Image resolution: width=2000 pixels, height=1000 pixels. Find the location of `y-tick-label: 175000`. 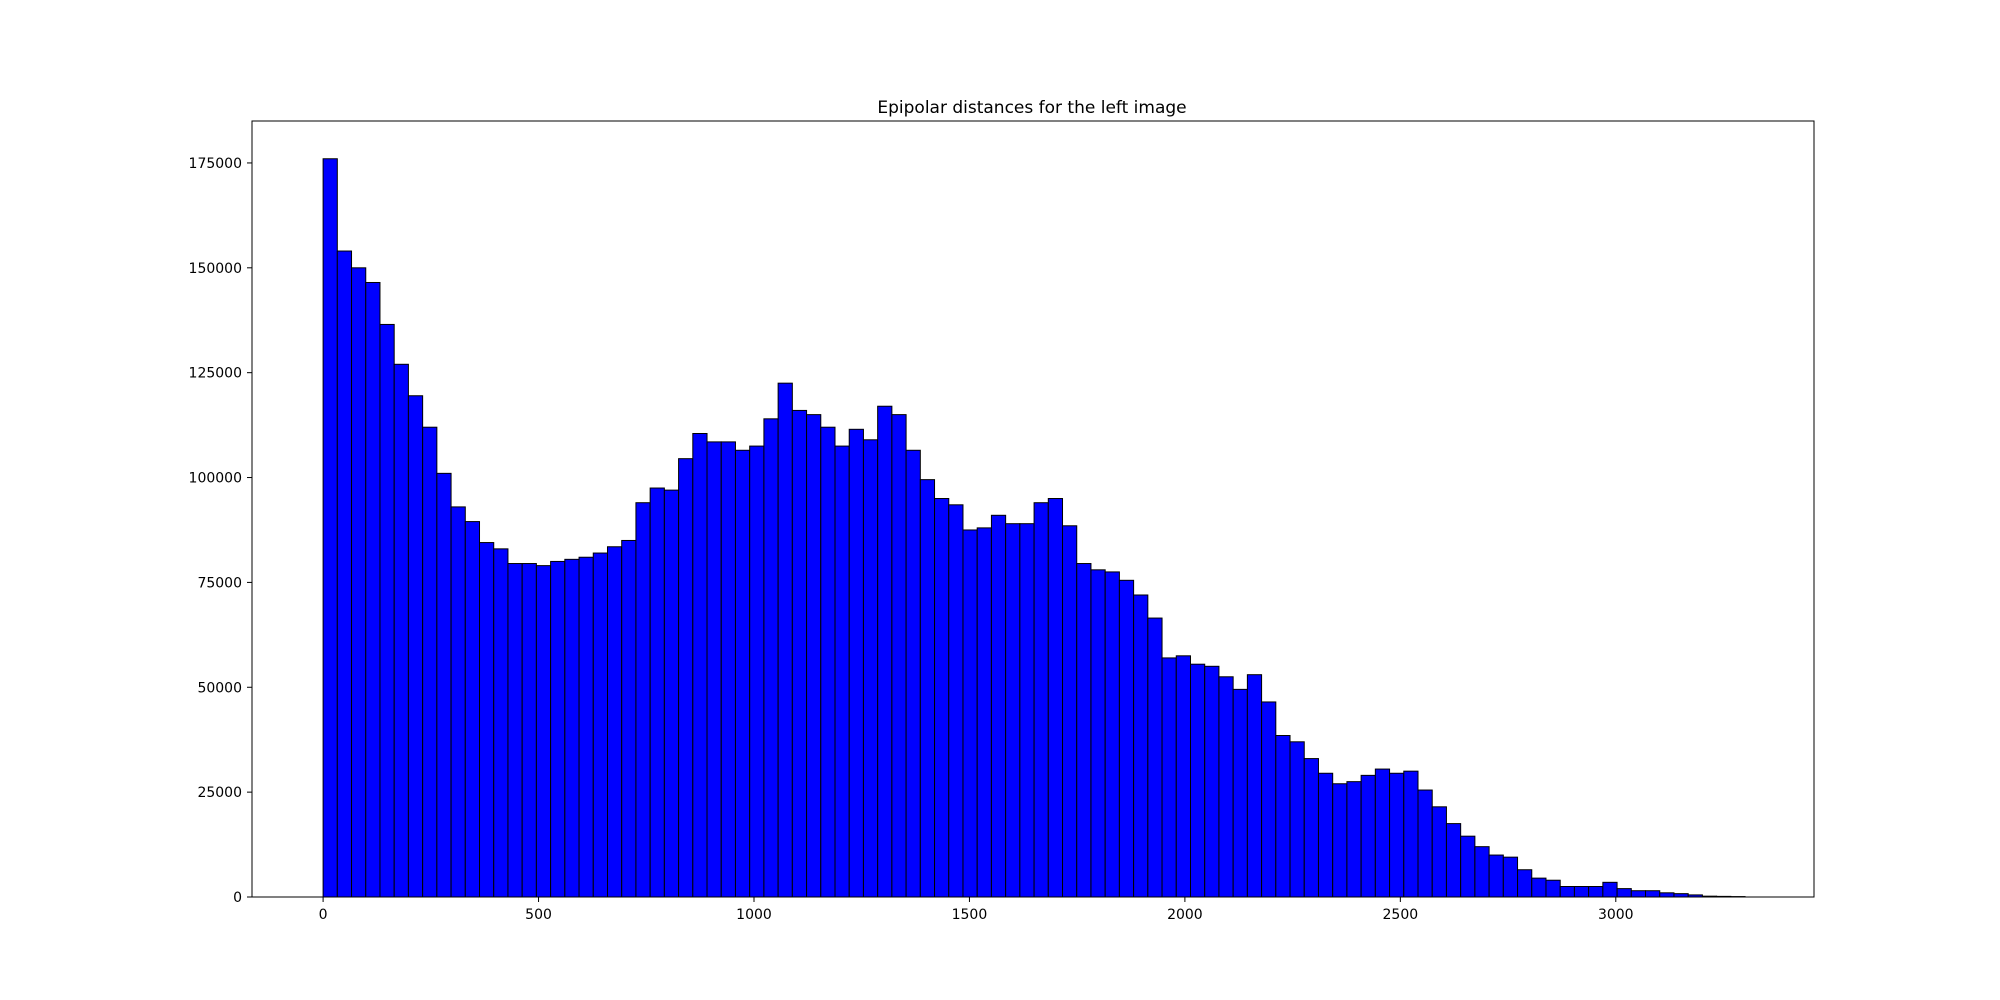

y-tick-label: 175000 is located at coordinates (215, 164).